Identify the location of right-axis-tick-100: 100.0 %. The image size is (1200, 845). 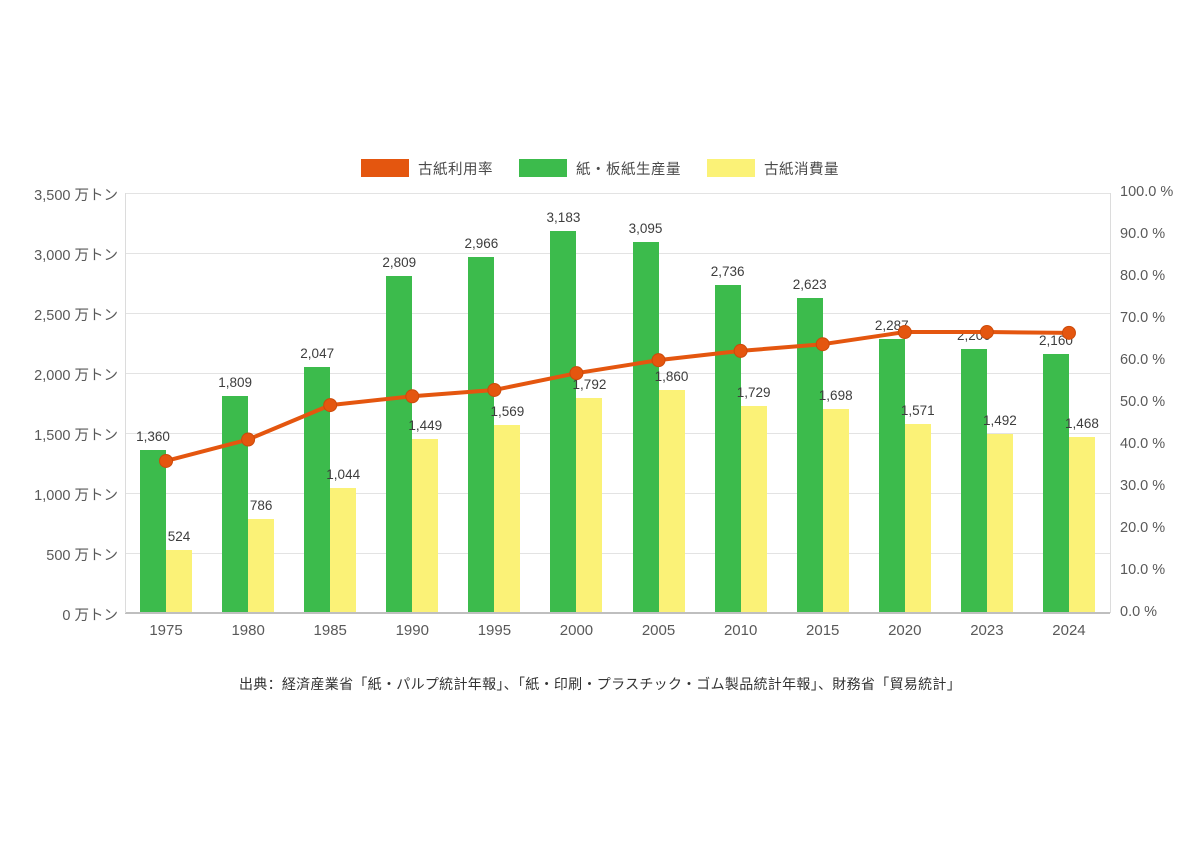
(1147, 192).